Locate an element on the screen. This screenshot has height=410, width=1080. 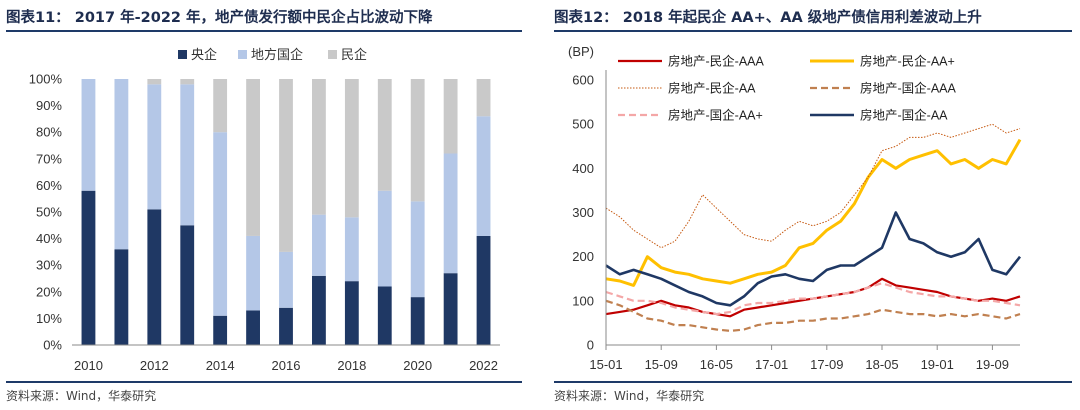
bar-local-2021 is located at coordinates (450, 213).